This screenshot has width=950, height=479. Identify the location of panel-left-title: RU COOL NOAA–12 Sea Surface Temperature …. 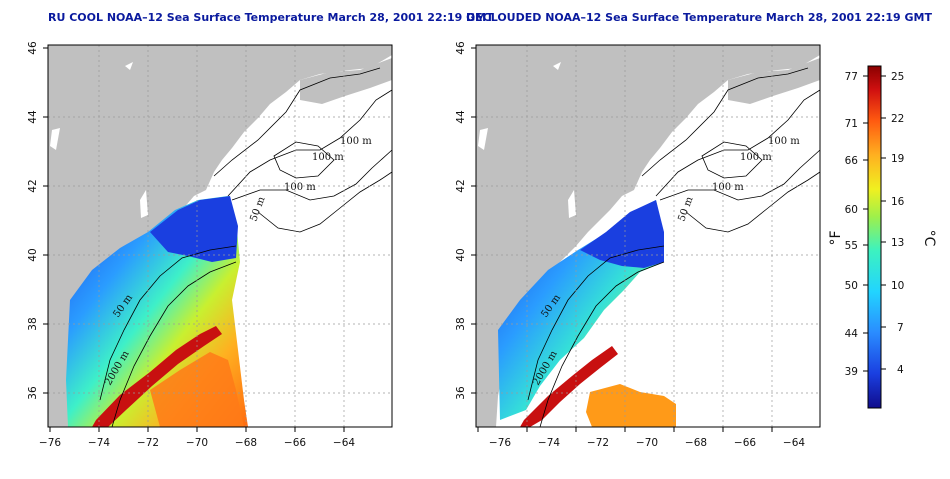
(271, 17).